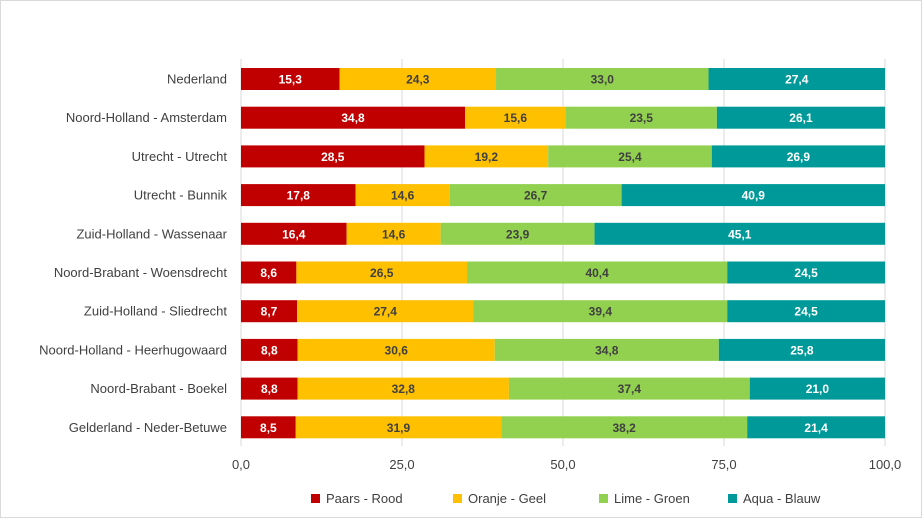 The height and width of the screenshot is (518, 922). I want to click on bar-data-label: 31,9, so click(399, 428).